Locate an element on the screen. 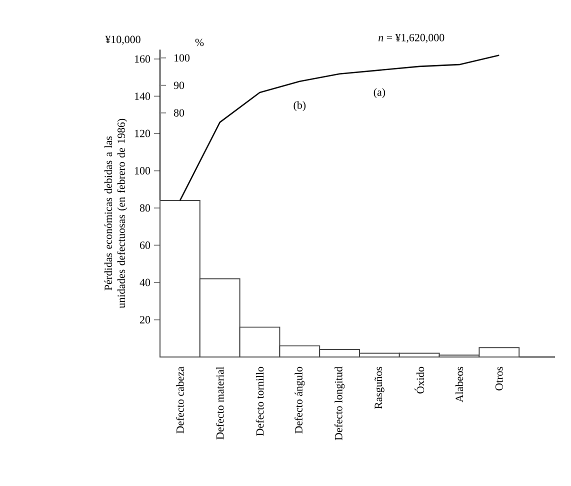 Image resolution: width=571 pixels, height=486 pixels. y2-tick-label: 100 is located at coordinates (182, 58).